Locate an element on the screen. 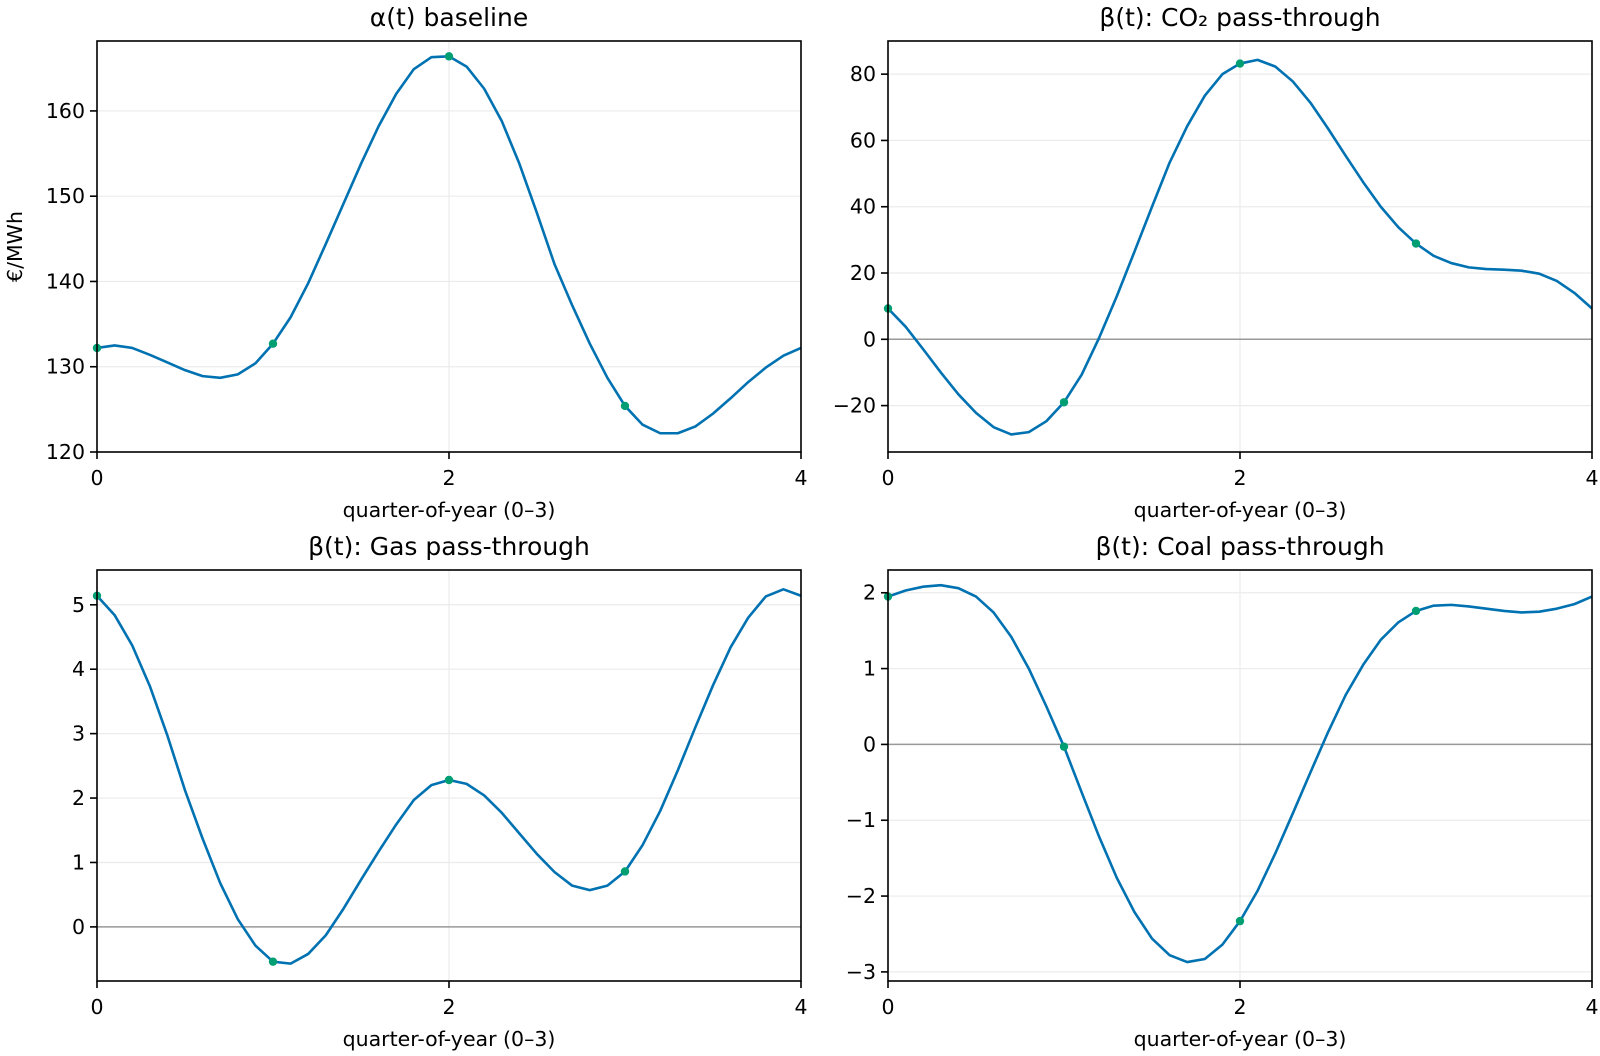  y-tick-label: 130 is located at coordinates (65, 367).